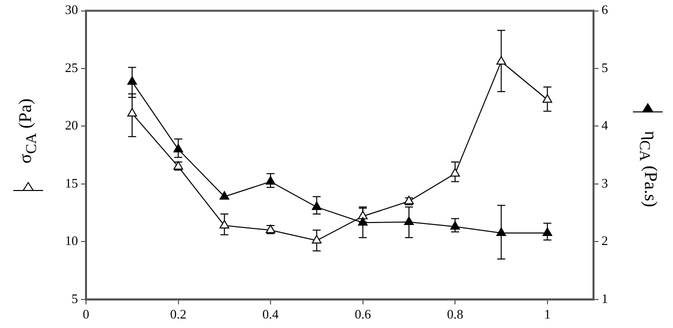 The width and height of the screenshot is (673, 328). I want to click on y-tick-label: 20, so click(71, 125).